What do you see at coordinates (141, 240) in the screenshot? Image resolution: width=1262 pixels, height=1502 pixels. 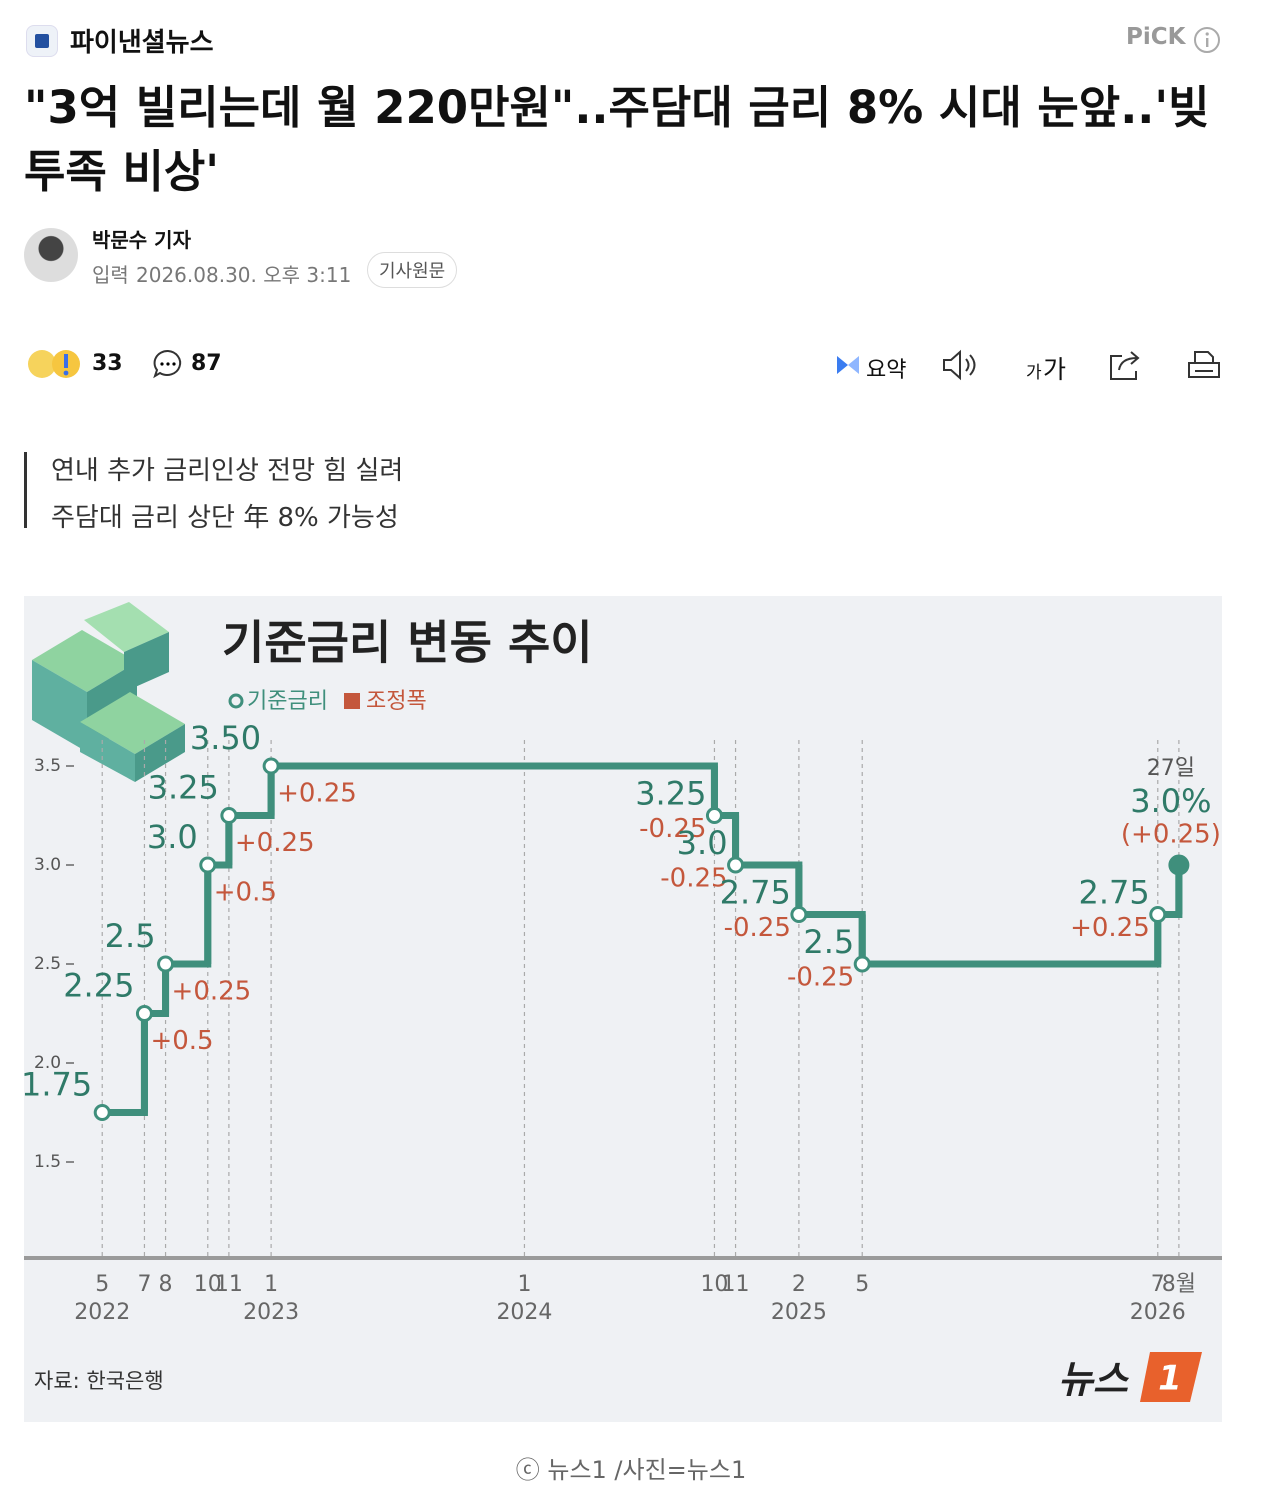 I see `reporter-name: 박문수 기자` at bounding box center [141, 240].